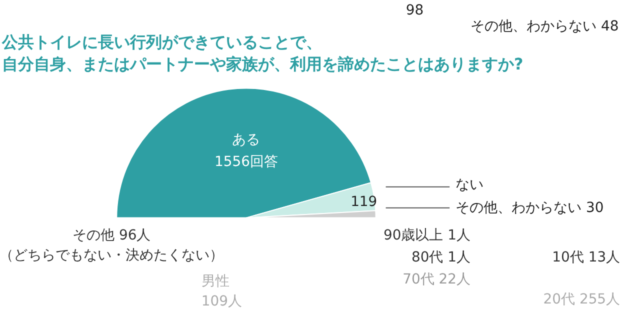 This screenshot has width=640, height=334. Describe the element at coordinates (415, 10) in the screenshot. I see `text: 98` at that location.